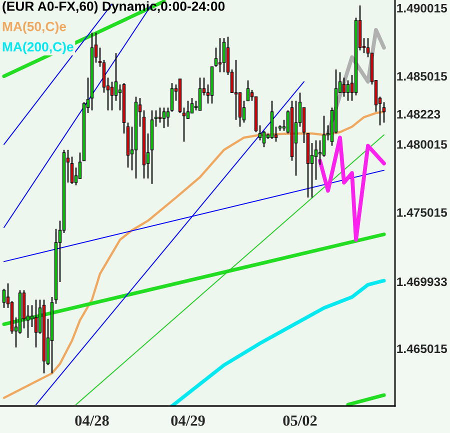  What do you see at coordinates (418, 114) in the screenshot?
I see `y-tick-label: 1.48223` at bounding box center [418, 114].